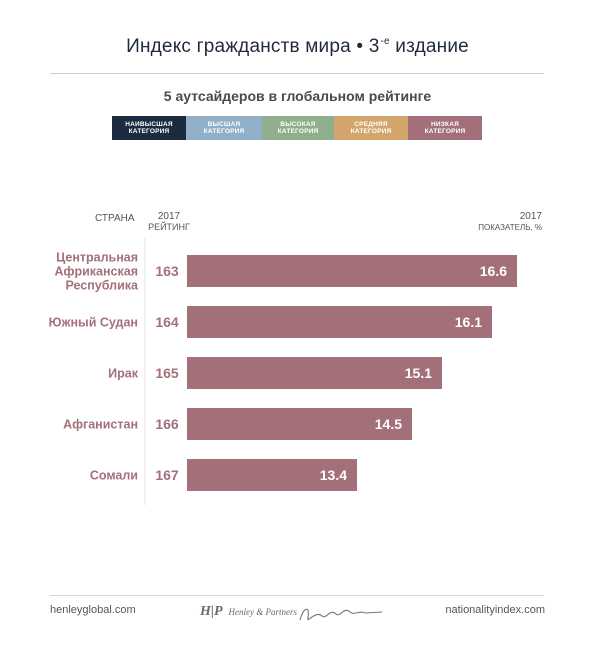 The image size is (595, 652). Describe the element at coordinates (167, 373) in the screenshot. I see `rank-label: 165` at that location.